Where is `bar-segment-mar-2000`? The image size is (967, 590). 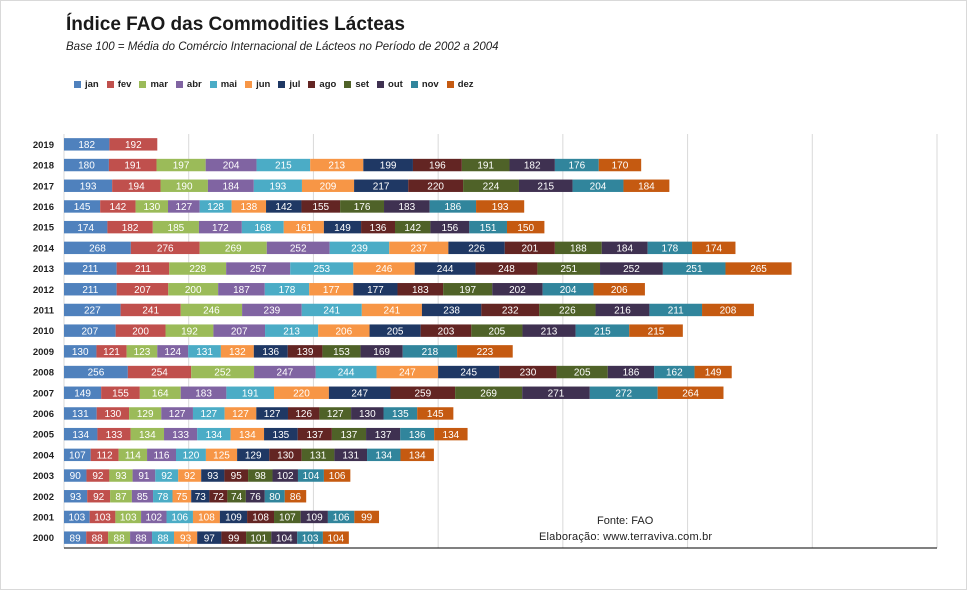 bar-segment-mar-2000 is located at coordinates (119, 537).